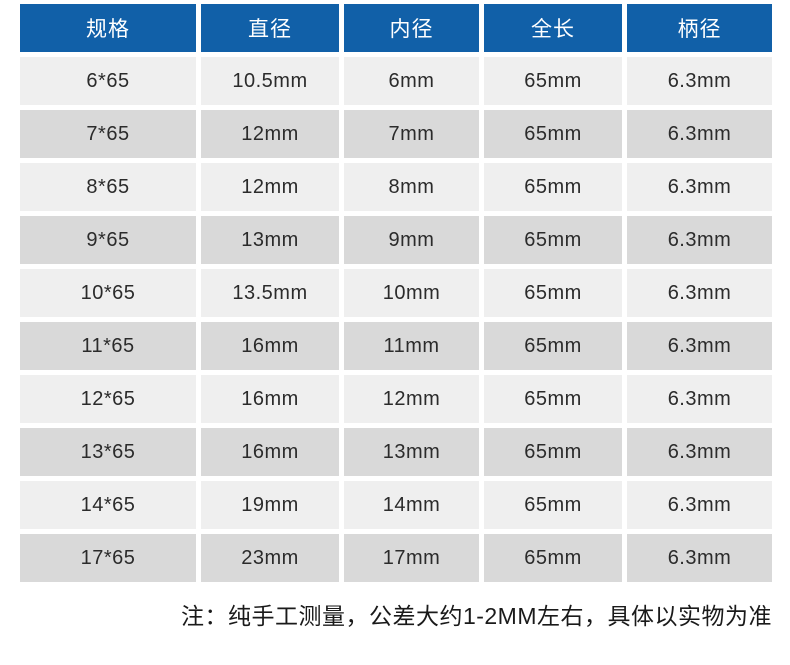 The width and height of the screenshot is (790, 665). I want to click on table-cell: 19mm, so click(270, 505).